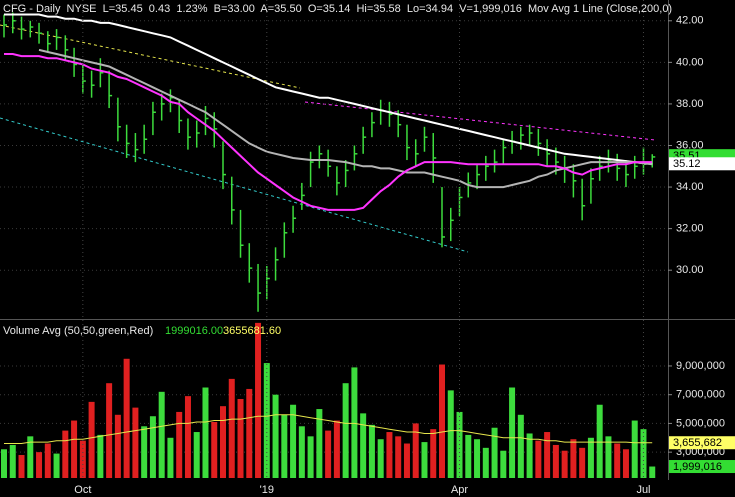 The image size is (735, 497). I want to click on x-tick-label: Jul, so click(643, 490).